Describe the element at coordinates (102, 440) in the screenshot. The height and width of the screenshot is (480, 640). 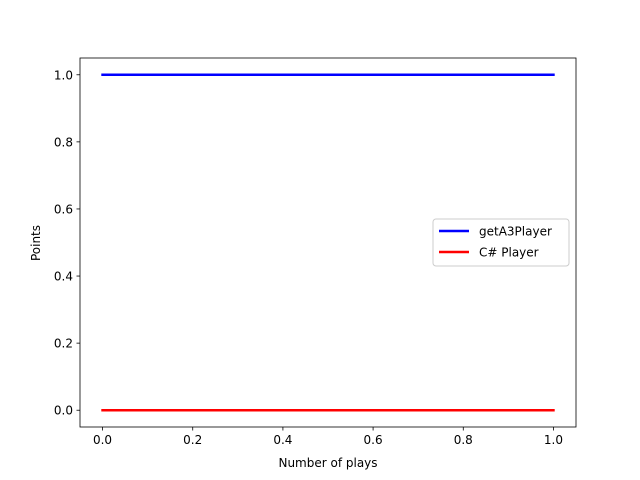
I see `x-tick-label: 0.0` at that location.